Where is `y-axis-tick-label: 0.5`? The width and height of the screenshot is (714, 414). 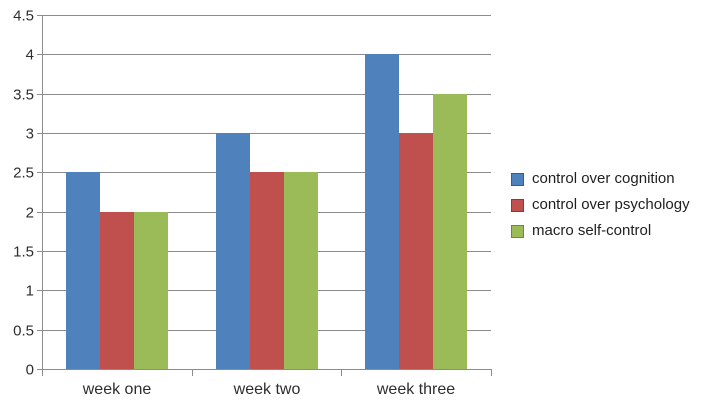 y-axis-tick-label: 0.5 is located at coordinates (23, 331).